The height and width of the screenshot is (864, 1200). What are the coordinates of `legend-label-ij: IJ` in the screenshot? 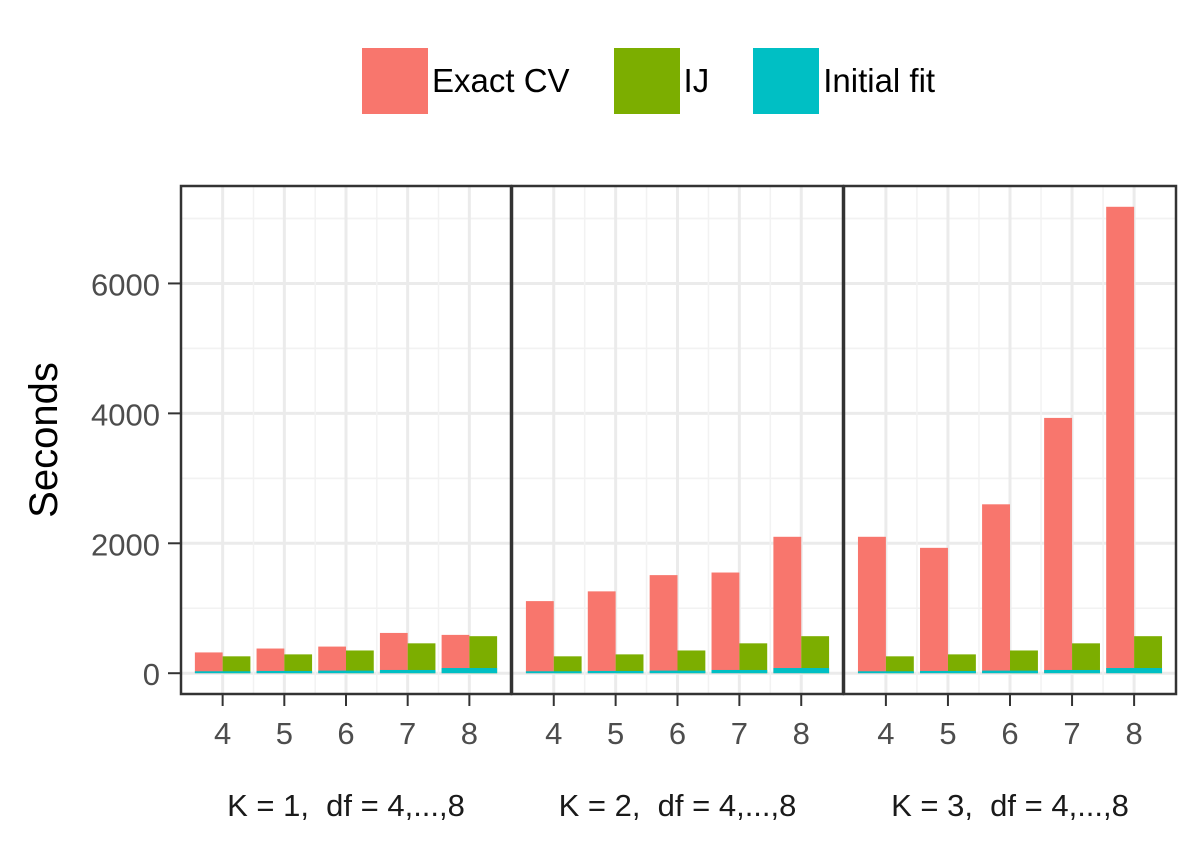 It's located at (696, 80).